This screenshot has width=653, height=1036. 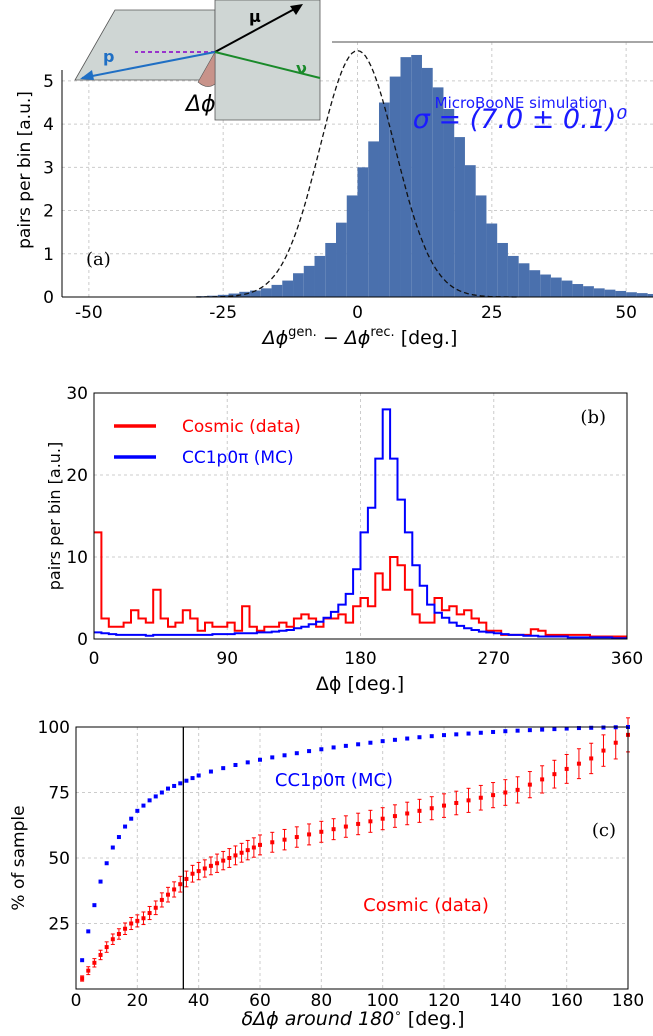 What do you see at coordinates (520, 119) in the screenshot?
I see `sigma-annotation: σ = (7.0 ± 0.1)⁰` at bounding box center [520, 119].